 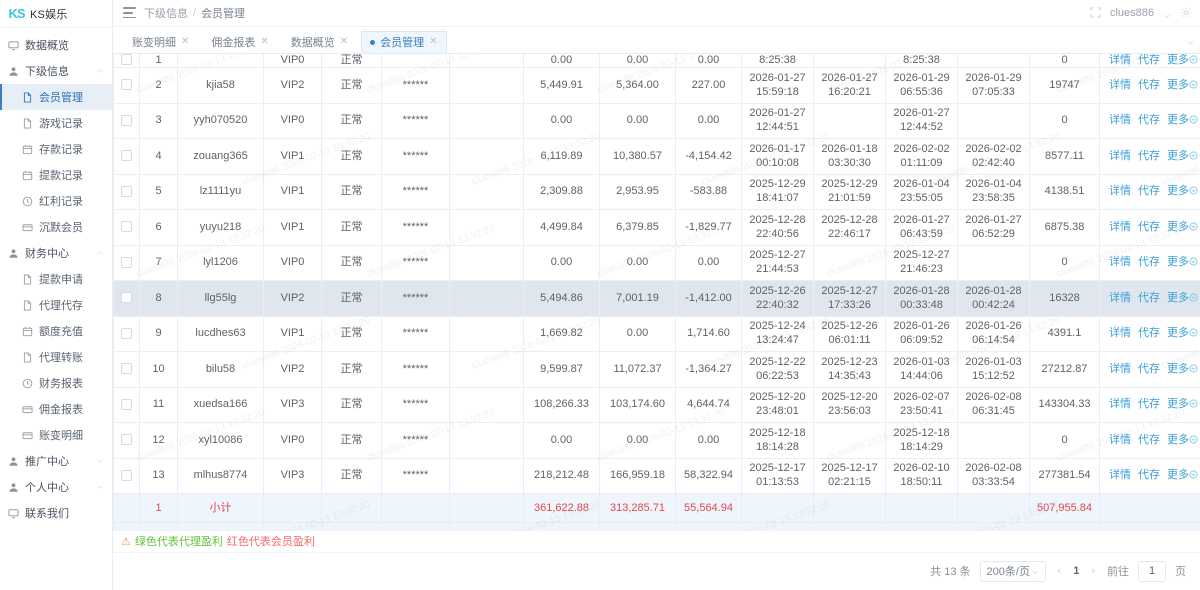 I want to click on sidebar-item-4: 存款记录, so click(x=56, y=149).